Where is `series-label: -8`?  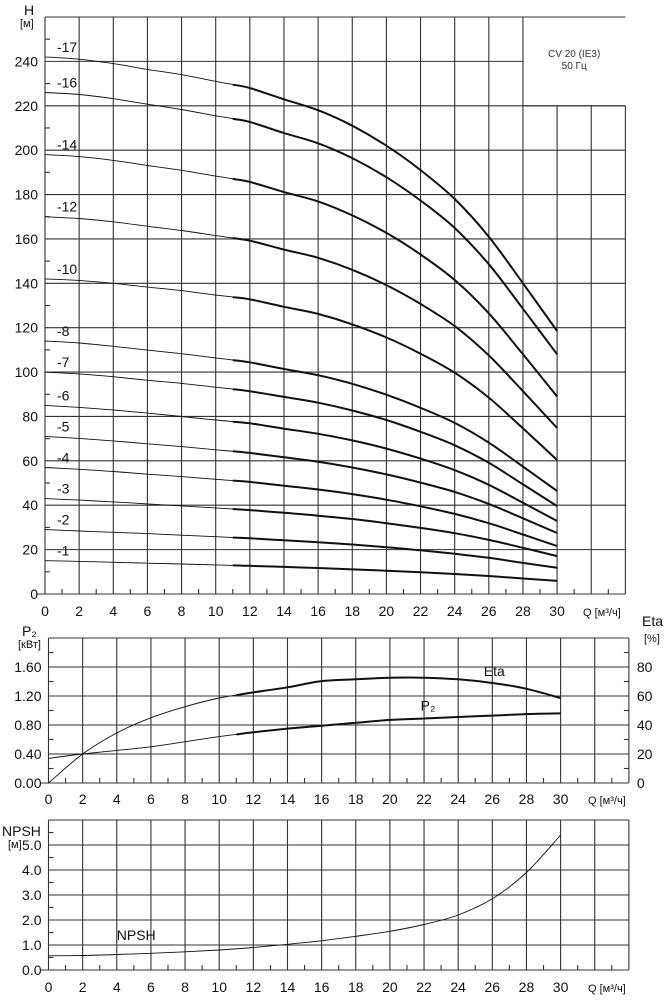
series-label: -8 is located at coordinates (63, 331).